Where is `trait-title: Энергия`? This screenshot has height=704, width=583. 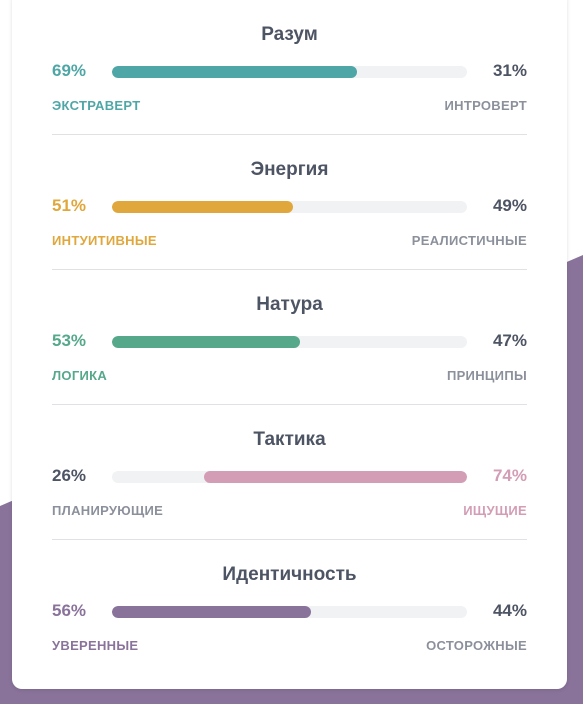
trait-title: Энергия is located at coordinates (289, 169).